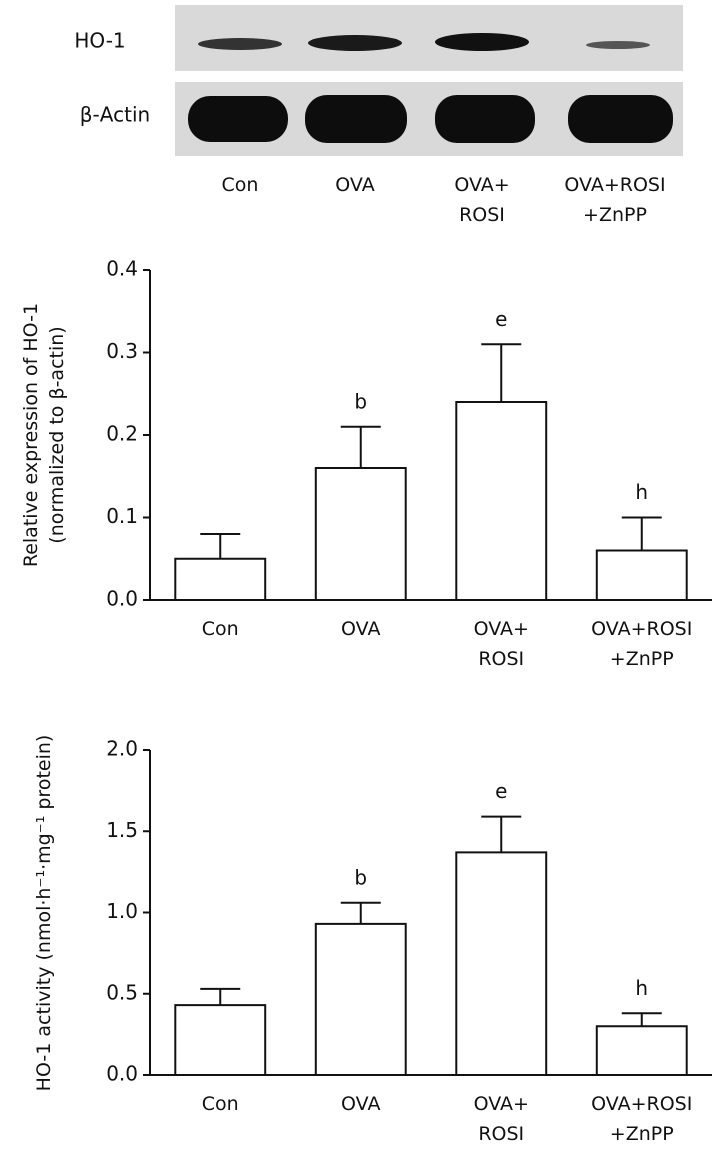 The width and height of the screenshot is (714, 1154). Describe the element at coordinates (122, 830) in the screenshot. I see `y-tick-label: 1.5` at that location.